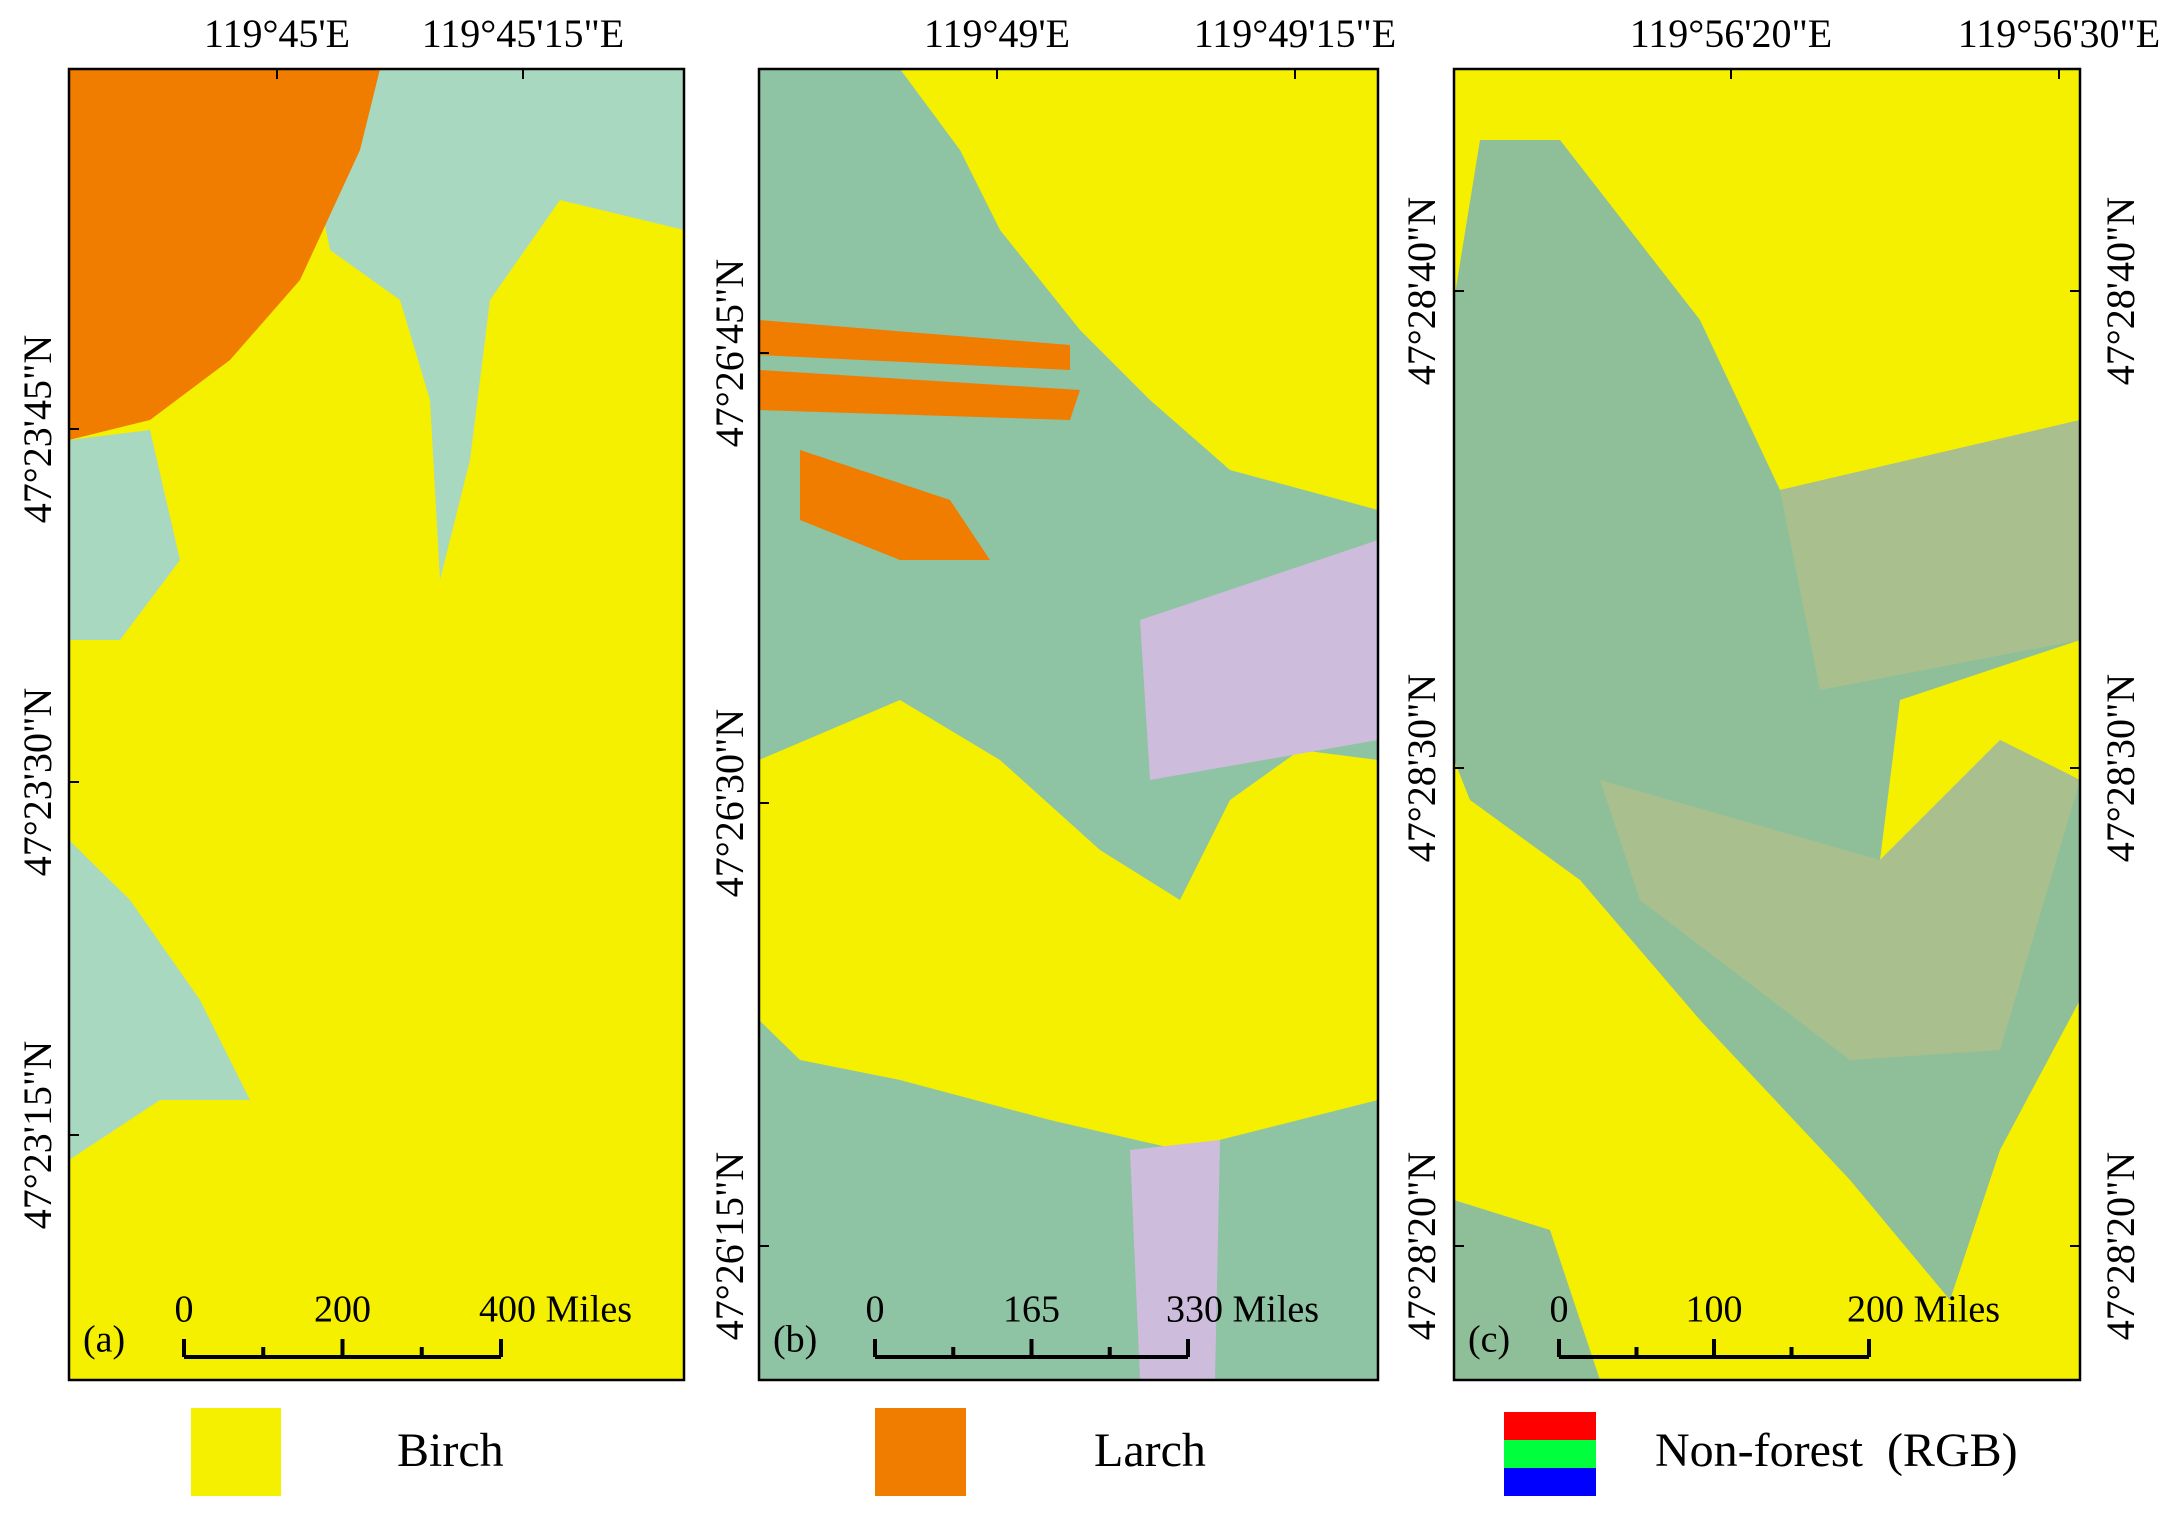 Image resolution: width=2171 pixels, height=1515 pixels. What do you see at coordinates (342, 1310) in the screenshot?
I see `scale-bar-label: 200` at bounding box center [342, 1310].